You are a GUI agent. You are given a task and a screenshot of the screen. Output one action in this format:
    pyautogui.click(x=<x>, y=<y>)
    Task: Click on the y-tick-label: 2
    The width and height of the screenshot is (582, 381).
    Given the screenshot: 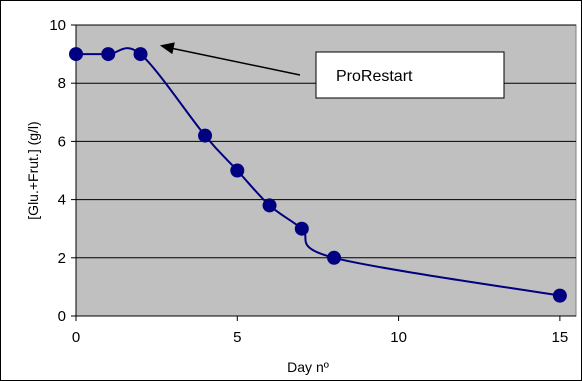 What is the action you would take?
    pyautogui.click(x=62, y=258)
    